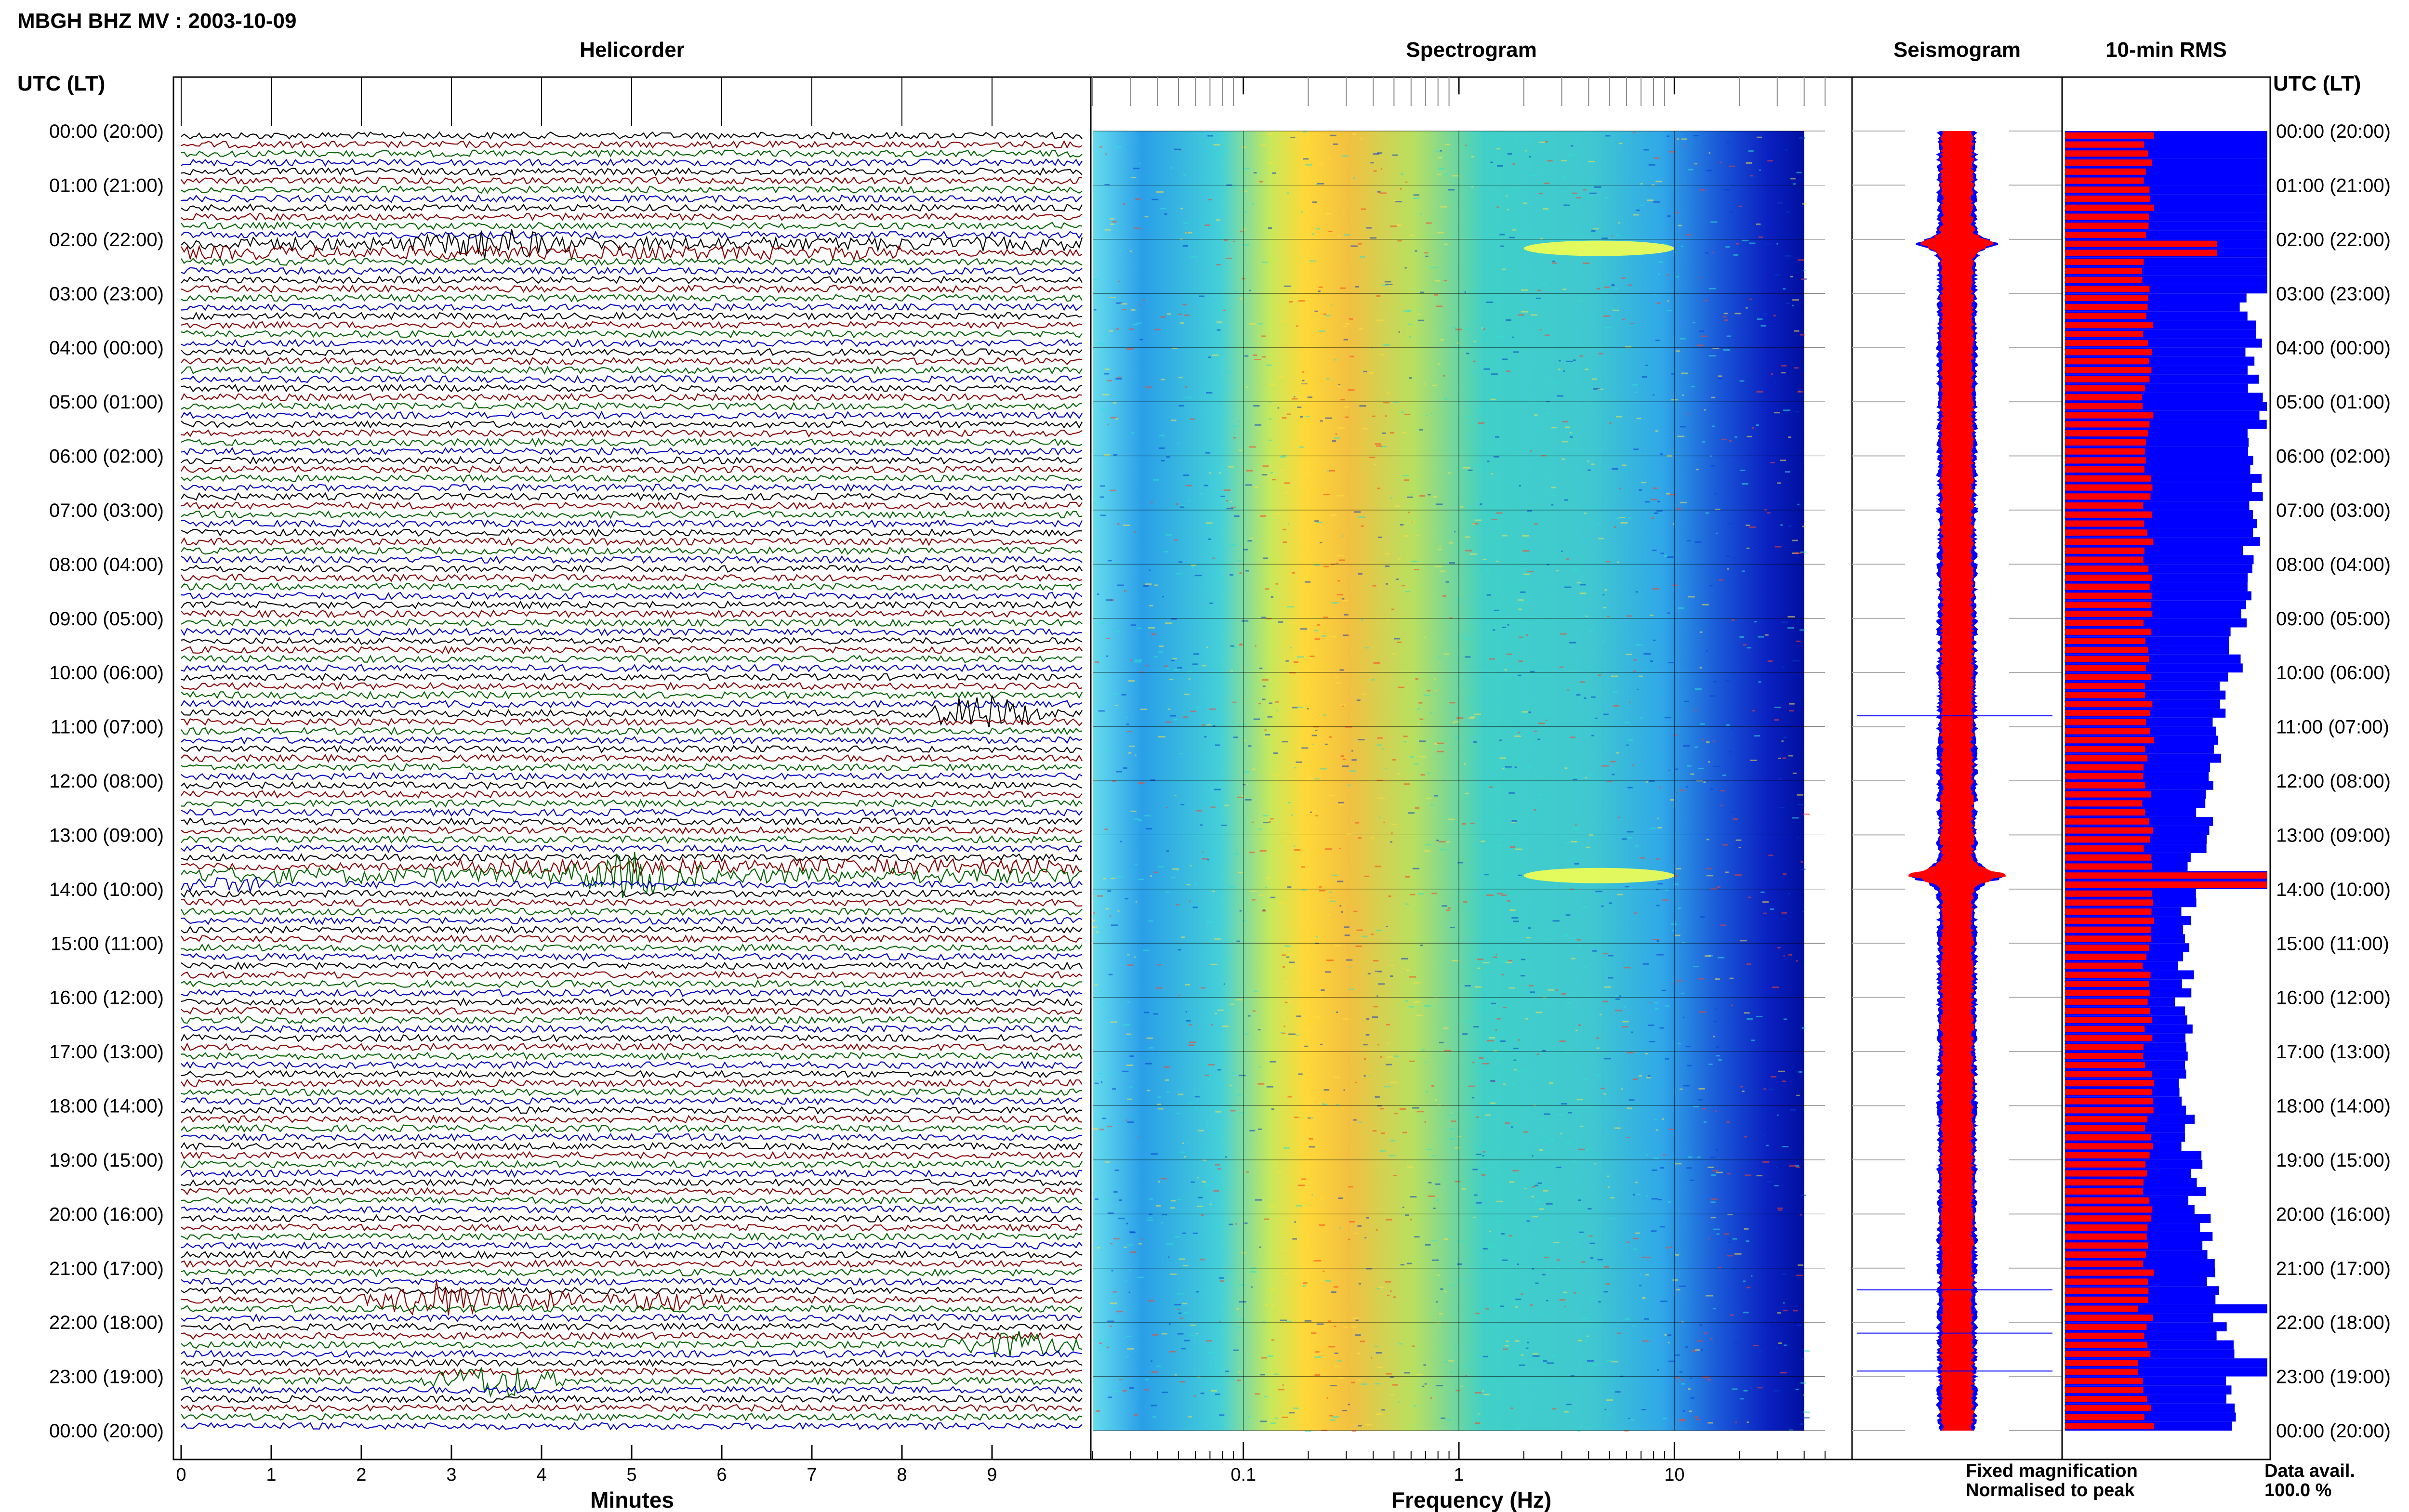 Image resolution: width=2409 pixels, height=1512 pixels. Describe the element at coordinates (2333, 456) in the screenshot. I see `time-label-right: 06:00 (02:00)` at that location.